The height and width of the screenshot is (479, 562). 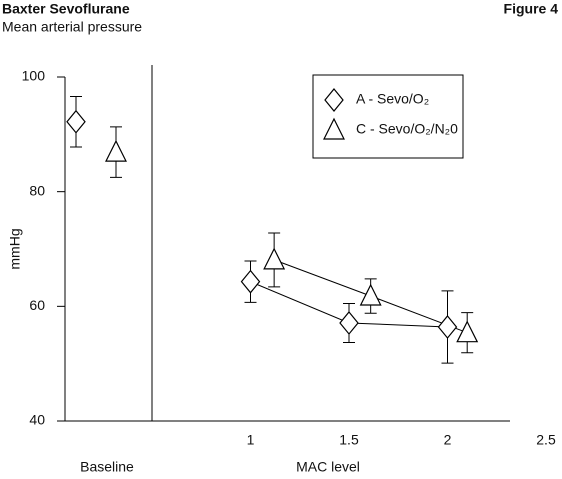 I want to click on y-tick-label: 100, so click(x=34, y=76).